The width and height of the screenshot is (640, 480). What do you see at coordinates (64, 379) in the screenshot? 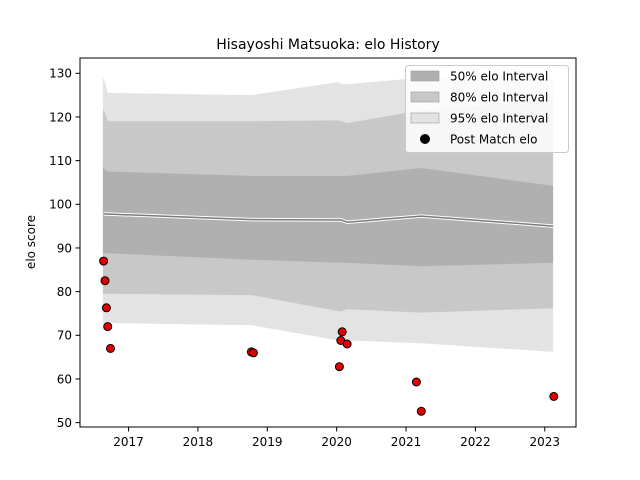
I see `y-tick-label: 60` at bounding box center [64, 379].